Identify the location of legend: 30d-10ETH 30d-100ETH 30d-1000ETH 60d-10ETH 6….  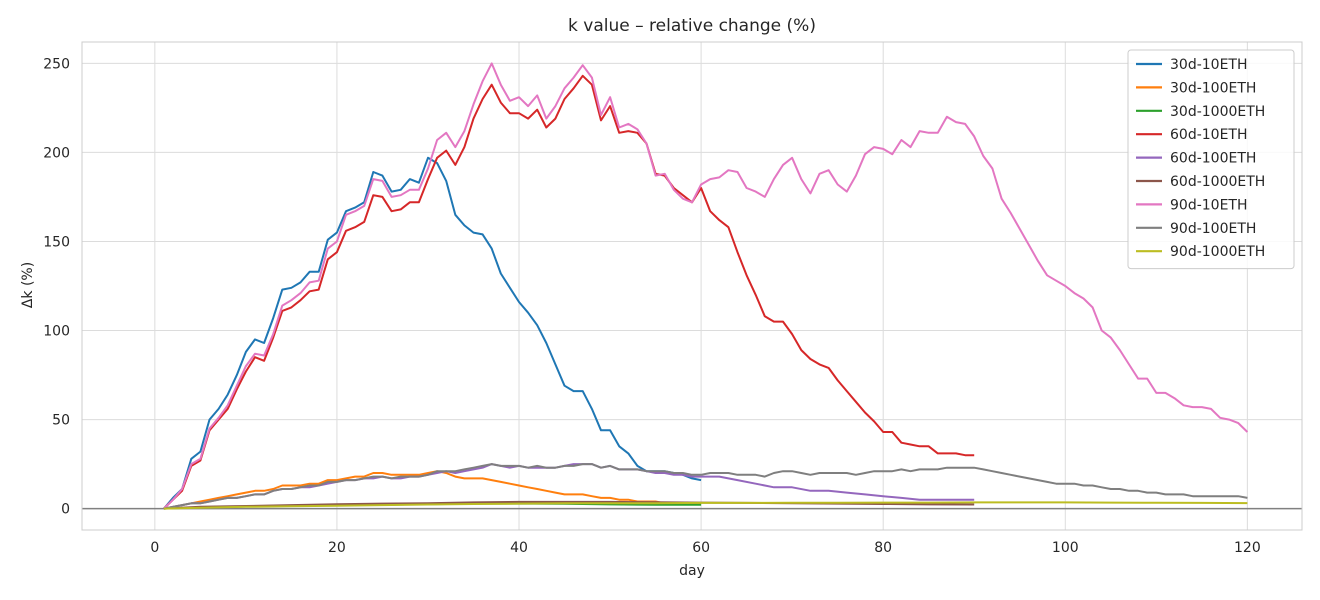
(1211, 159).